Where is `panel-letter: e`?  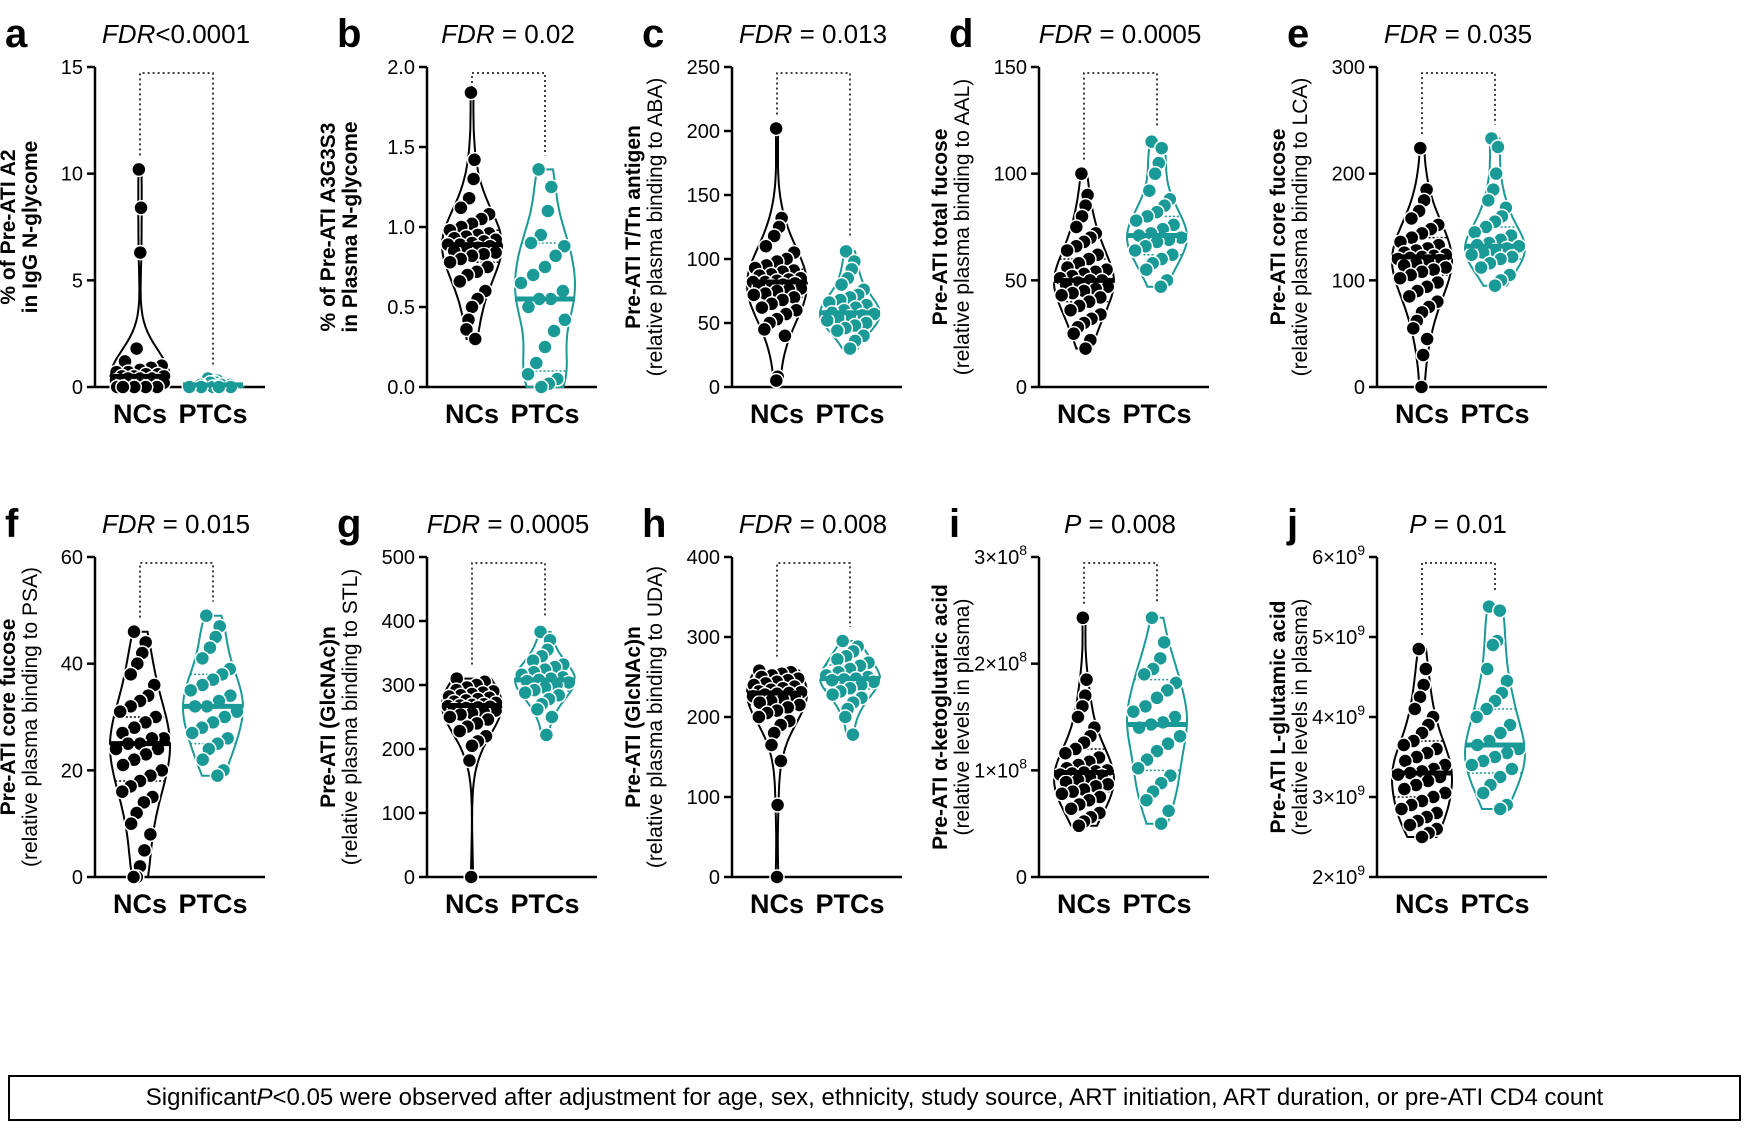
panel-letter: e is located at coordinates (1298, 34).